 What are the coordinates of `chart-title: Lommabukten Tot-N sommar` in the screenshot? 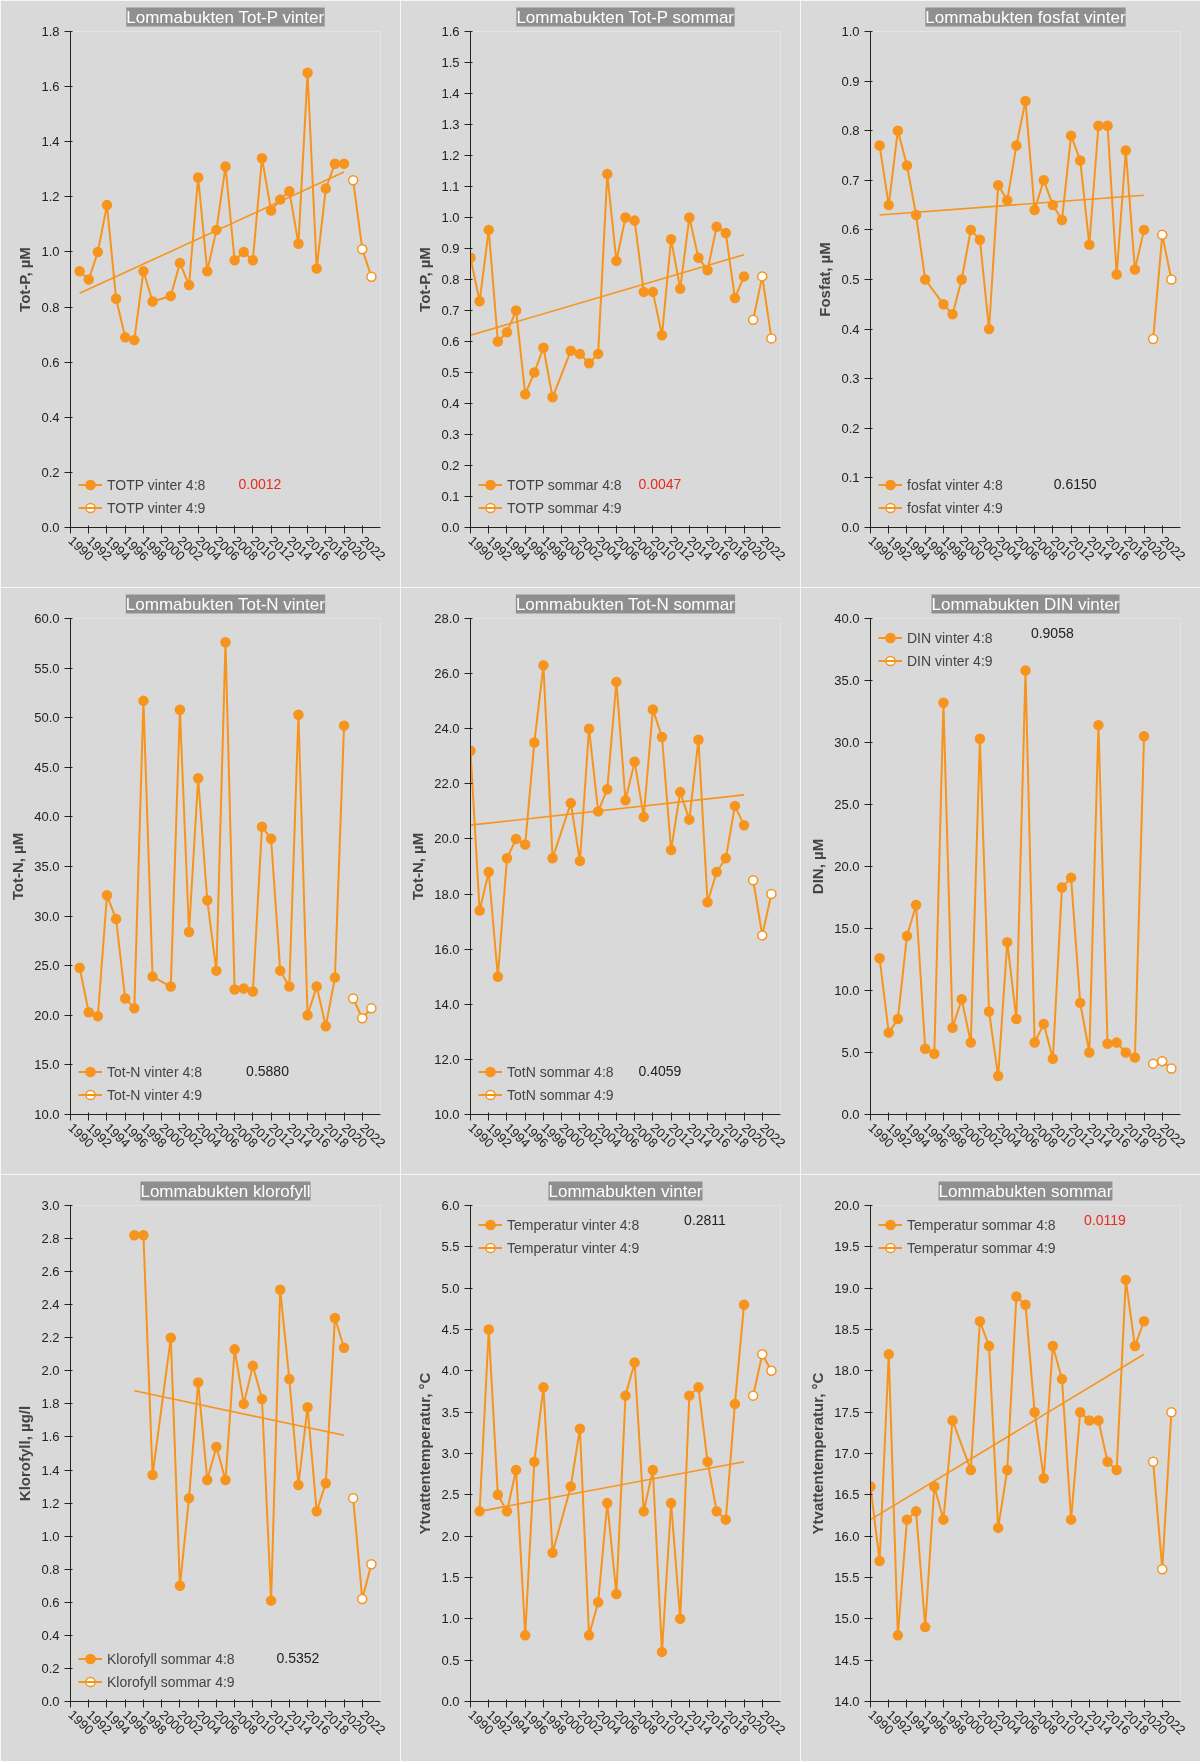 It's located at (625, 604).